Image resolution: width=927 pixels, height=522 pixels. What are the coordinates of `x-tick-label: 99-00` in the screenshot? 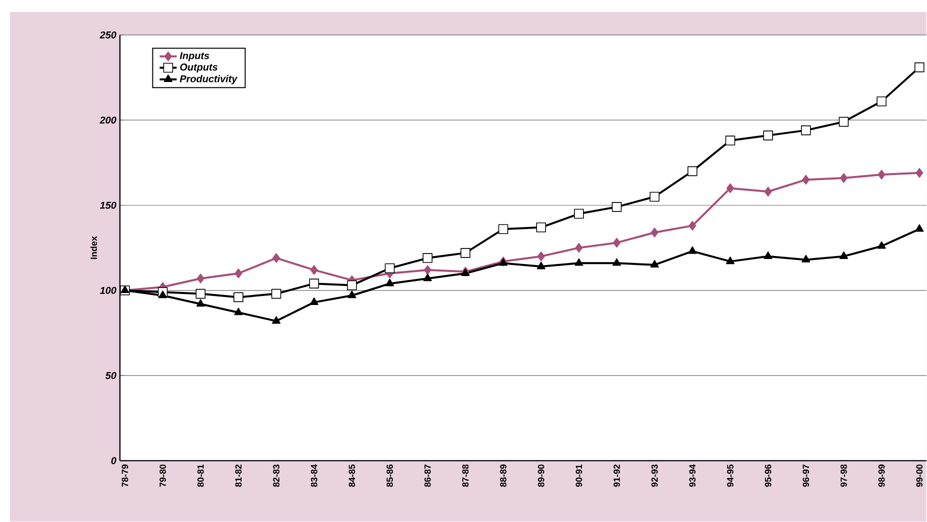 It's located at (919, 475).